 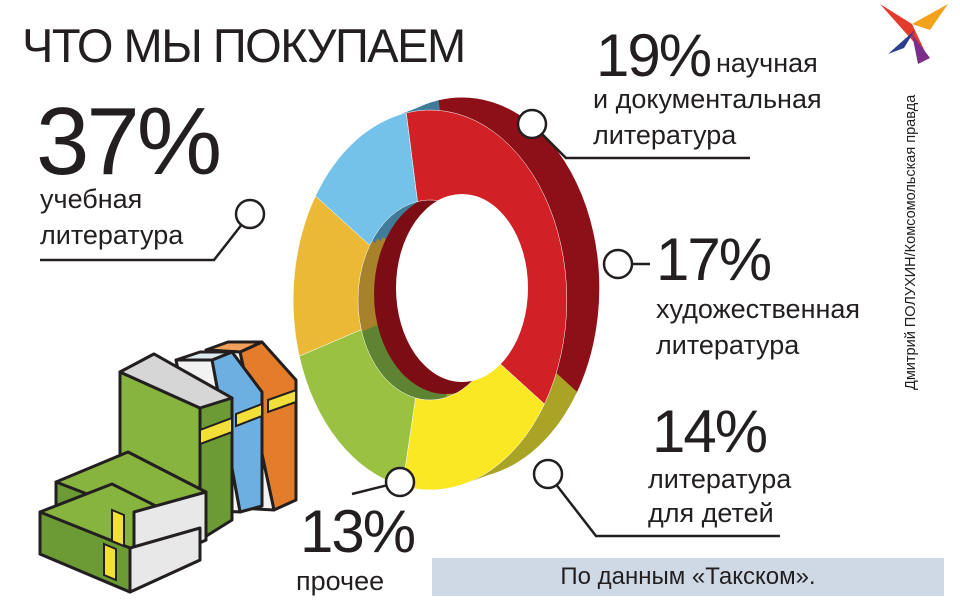 I want to click on slice-1-percent: 19%, so click(x=654, y=55).